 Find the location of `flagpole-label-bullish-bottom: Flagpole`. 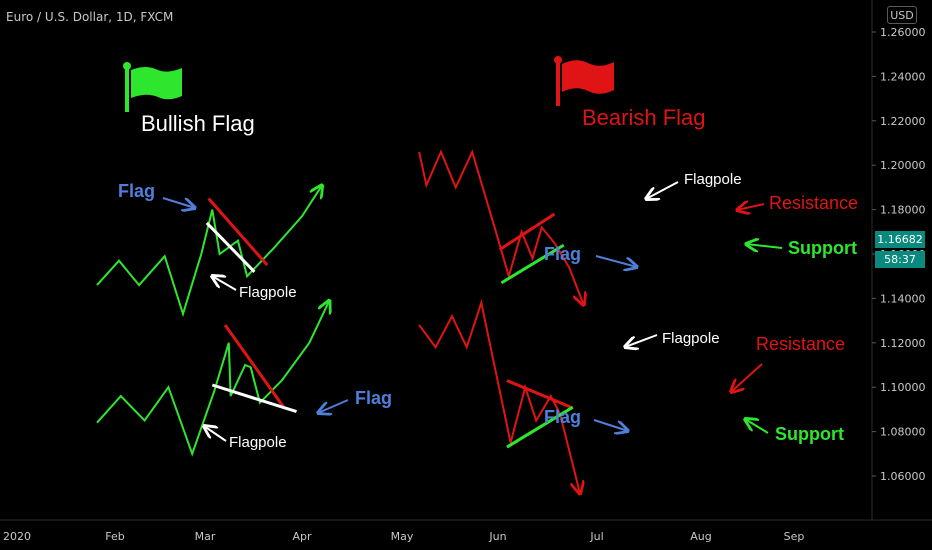

flagpole-label-bullish-bottom: Flagpole is located at coordinates (258, 442).